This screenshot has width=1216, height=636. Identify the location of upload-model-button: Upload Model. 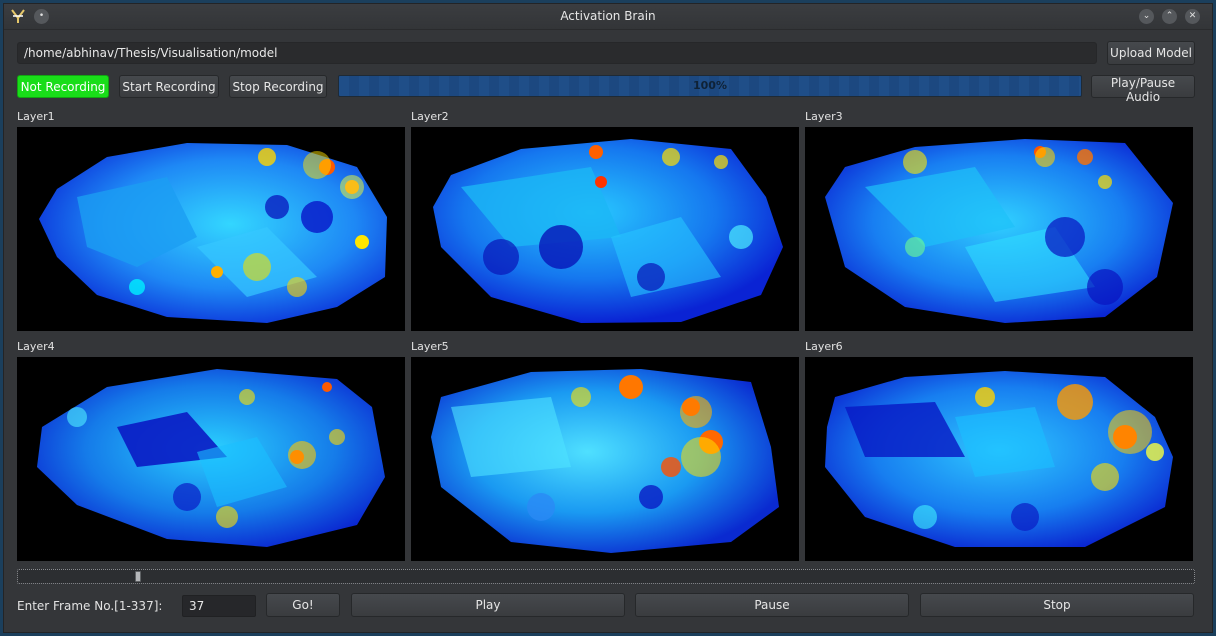
(1151, 53).